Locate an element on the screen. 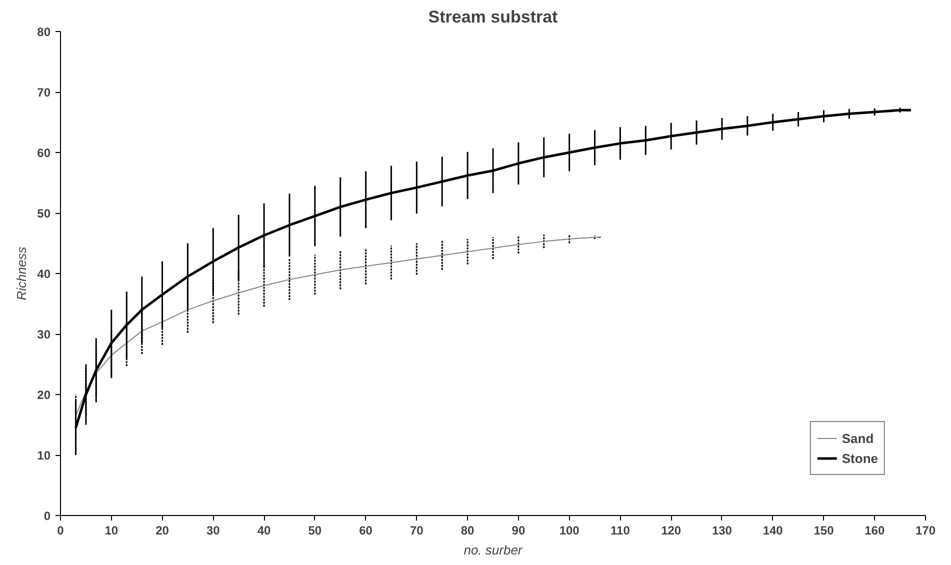 The width and height of the screenshot is (951, 565). x-tick-label: 160 is located at coordinates (874, 531).